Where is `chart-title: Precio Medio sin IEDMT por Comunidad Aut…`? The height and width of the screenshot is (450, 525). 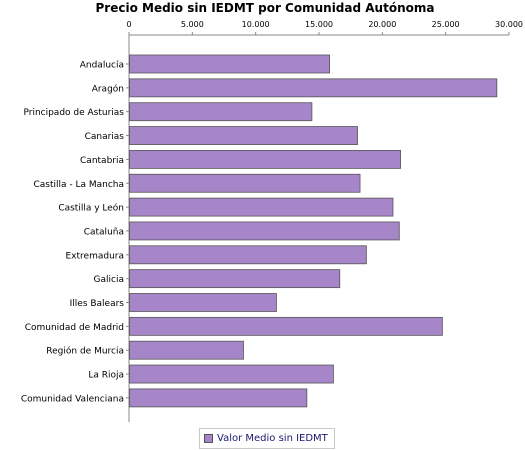 chart-title: Precio Medio sin IEDMT por Comunidad Aut… is located at coordinates (265, 8).